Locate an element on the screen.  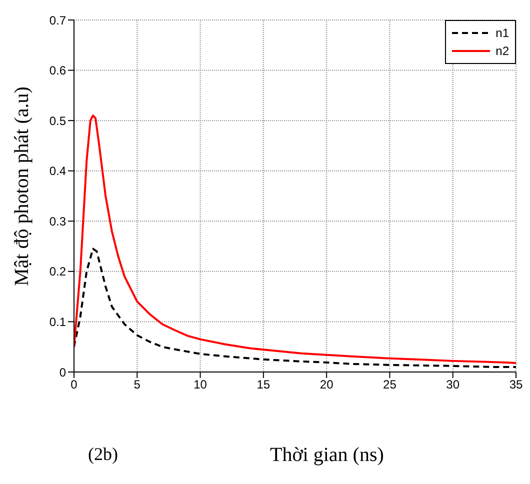
y-tick-label: 0.1 is located at coordinates (57, 321).